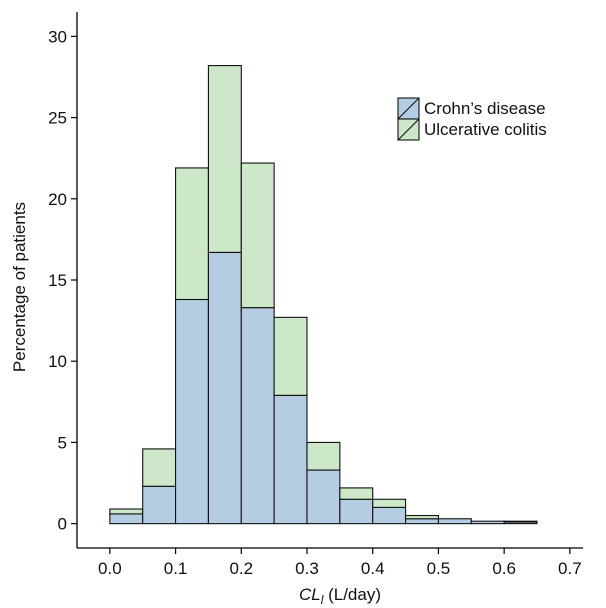 The width and height of the screenshot is (606, 608). What do you see at coordinates (485, 108) in the screenshot?
I see `legend-label: Crohn’s disease` at bounding box center [485, 108].